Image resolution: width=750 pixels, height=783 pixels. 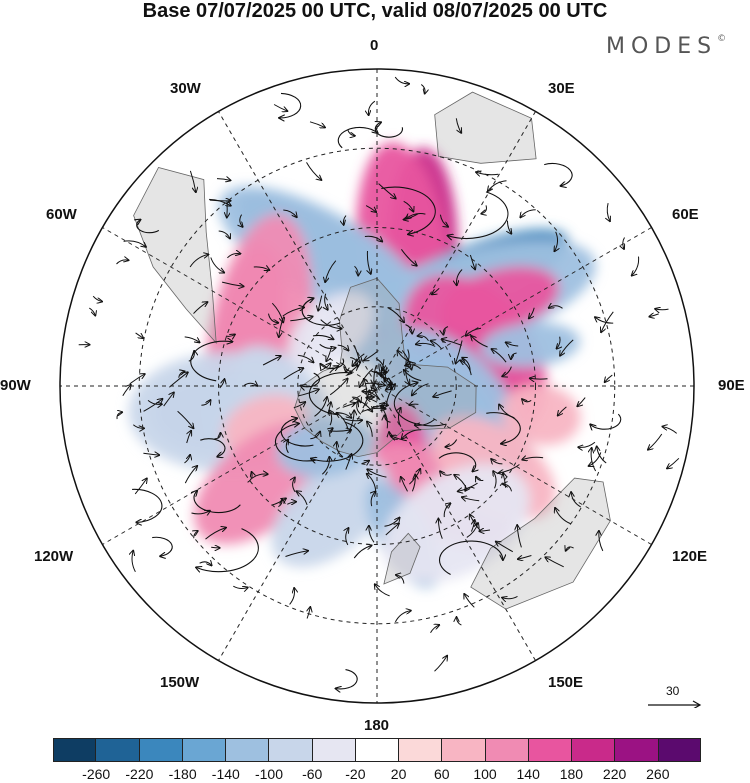 What do you see at coordinates (566, 682) in the screenshot?
I see `lon-label-150e: 150E` at bounding box center [566, 682].